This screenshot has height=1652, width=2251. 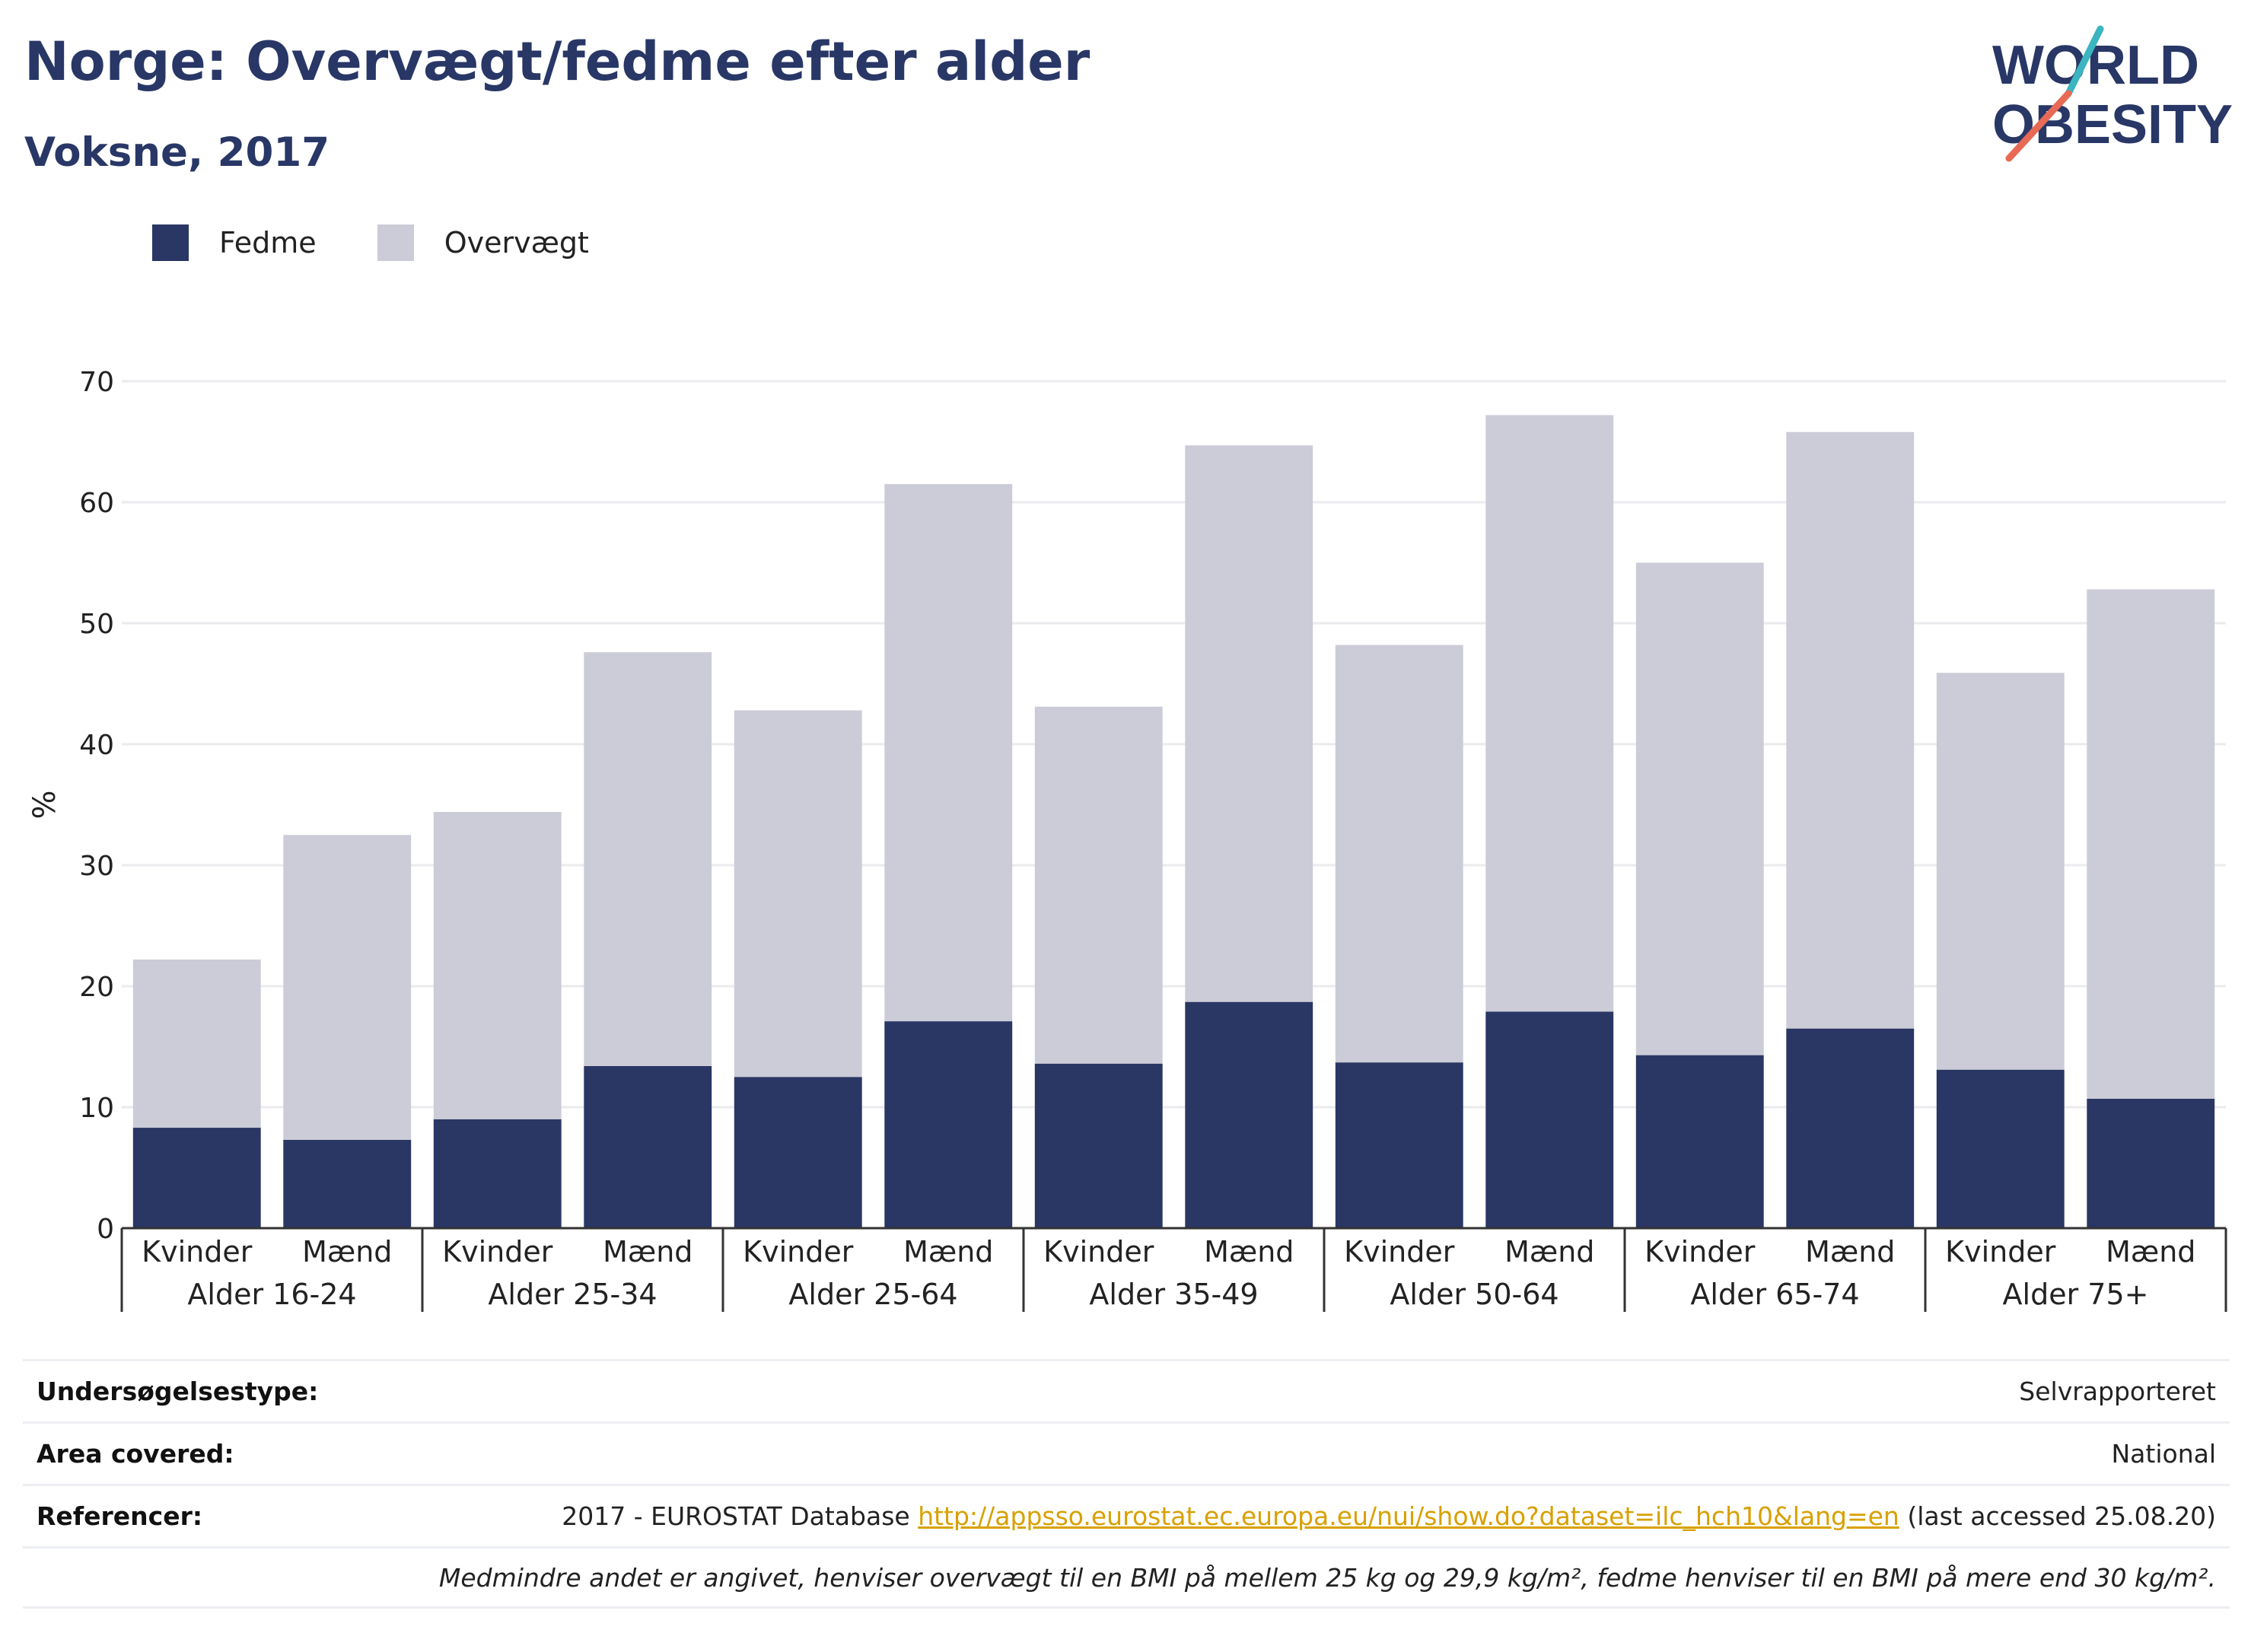 What do you see at coordinates (395, 242) in the screenshot?
I see `legend-swatch-overvaegt` at bounding box center [395, 242].